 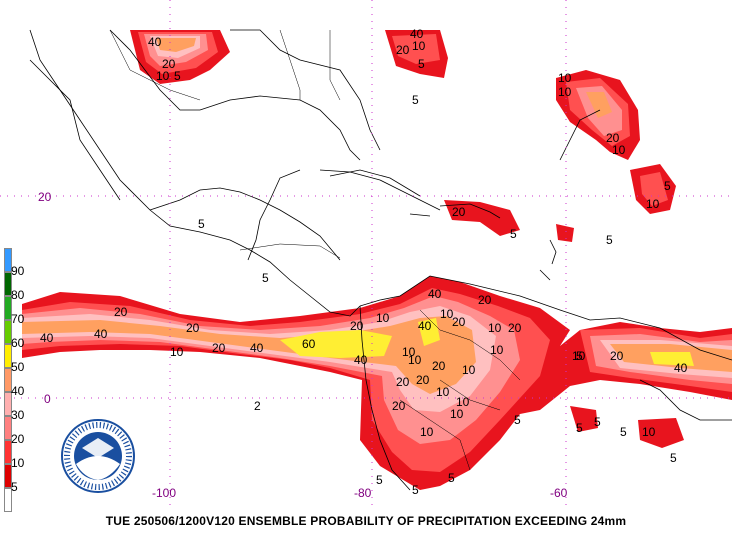 I want to click on lon-label-60w: -60, so click(x=559, y=493).